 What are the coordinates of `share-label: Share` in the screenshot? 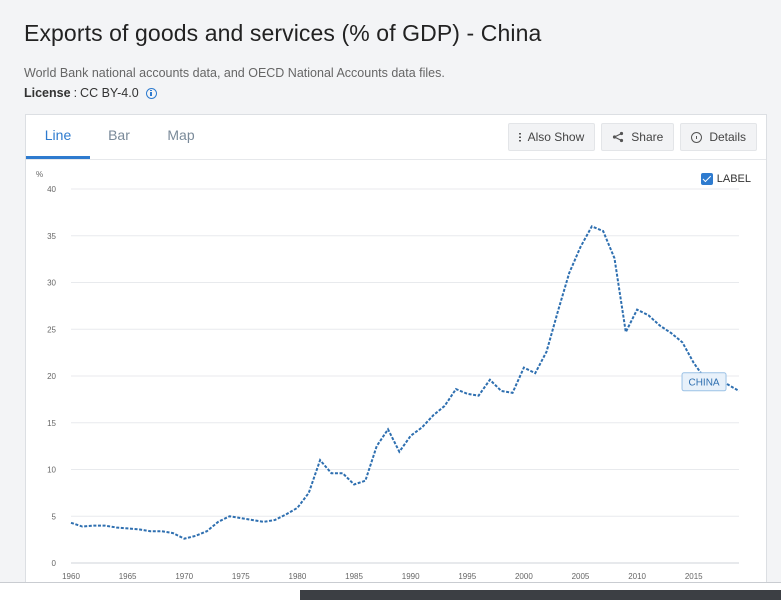 It's located at (647, 137).